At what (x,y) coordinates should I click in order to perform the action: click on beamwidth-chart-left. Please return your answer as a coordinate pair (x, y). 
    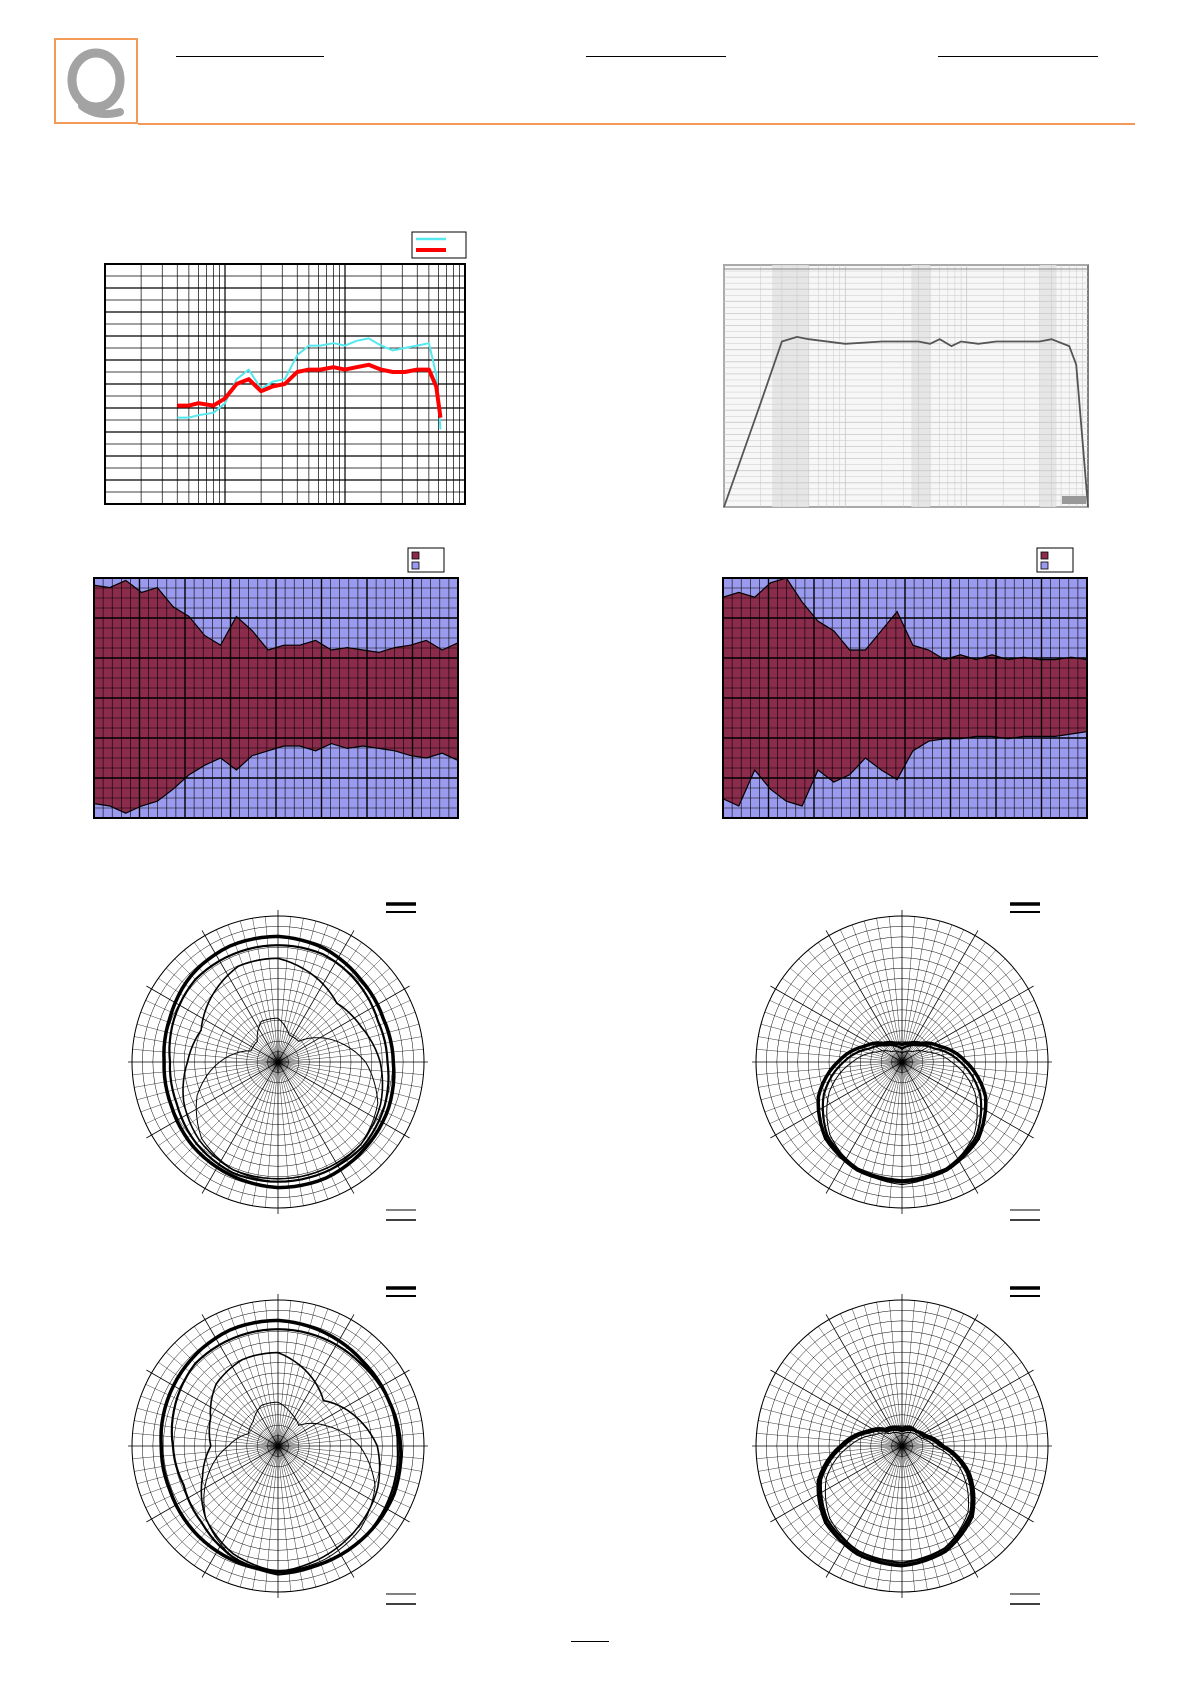
    Looking at the image, I should click on (277, 683).